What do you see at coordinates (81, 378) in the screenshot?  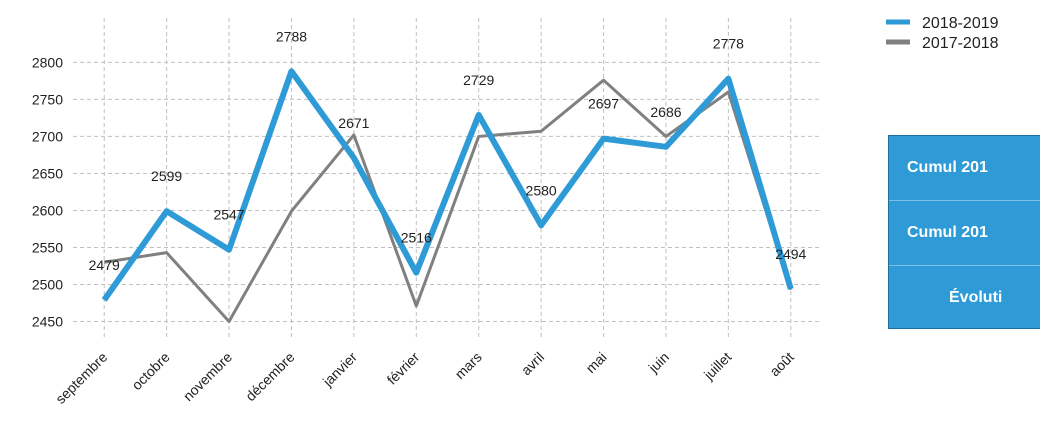 I see `x-tick-label: septembre` at bounding box center [81, 378].